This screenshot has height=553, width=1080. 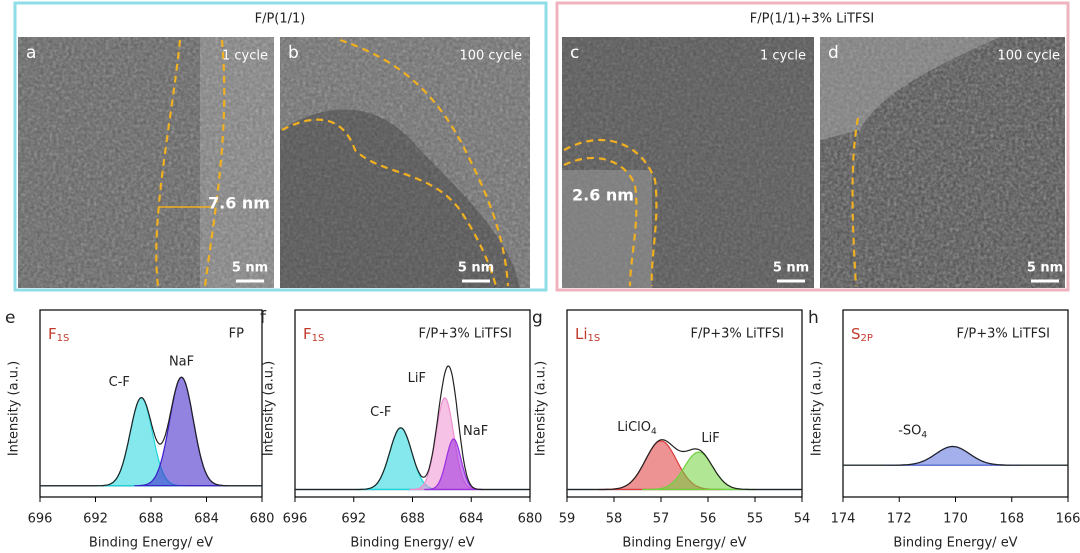 I want to click on x-tick-label: 54, so click(x=802, y=519).